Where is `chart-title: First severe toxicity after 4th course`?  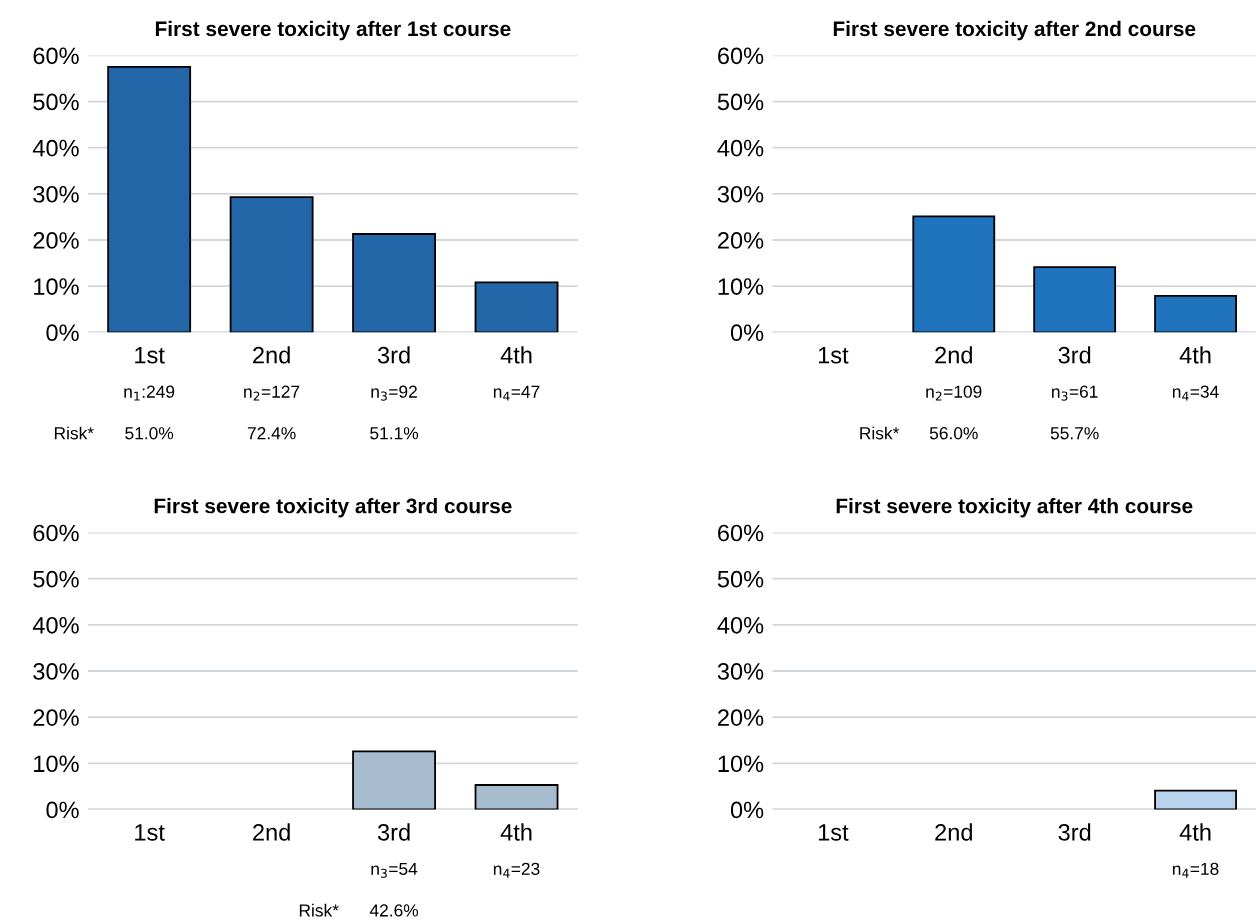
chart-title: First severe toxicity after 4th course is located at coordinates (1014, 508).